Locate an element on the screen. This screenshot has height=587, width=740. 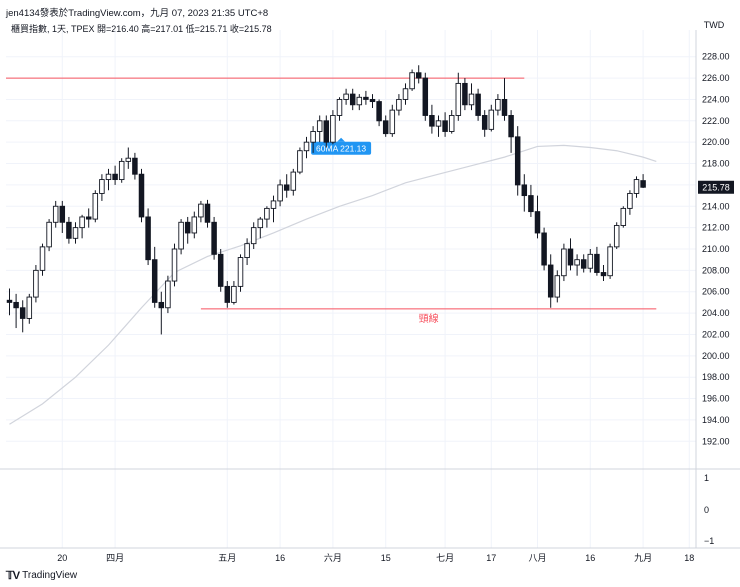
volume-tick-label: −1 is located at coordinates (709, 541).